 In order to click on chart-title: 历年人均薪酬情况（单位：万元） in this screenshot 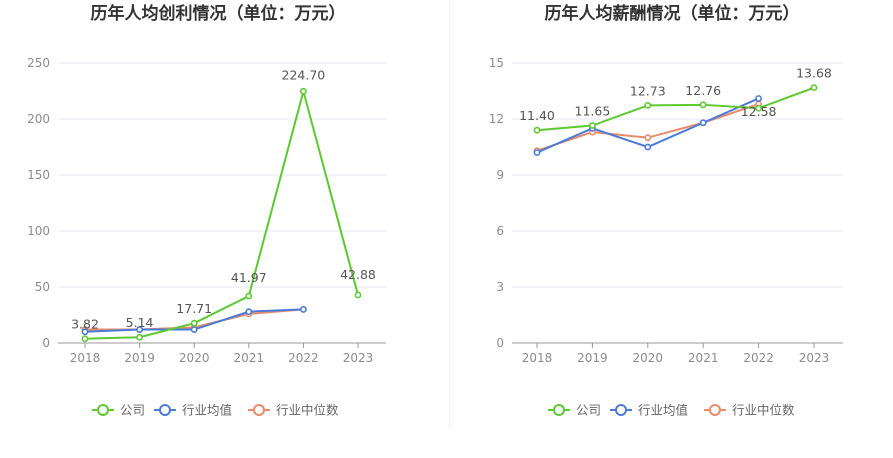, I will do `click(672, 13)`.